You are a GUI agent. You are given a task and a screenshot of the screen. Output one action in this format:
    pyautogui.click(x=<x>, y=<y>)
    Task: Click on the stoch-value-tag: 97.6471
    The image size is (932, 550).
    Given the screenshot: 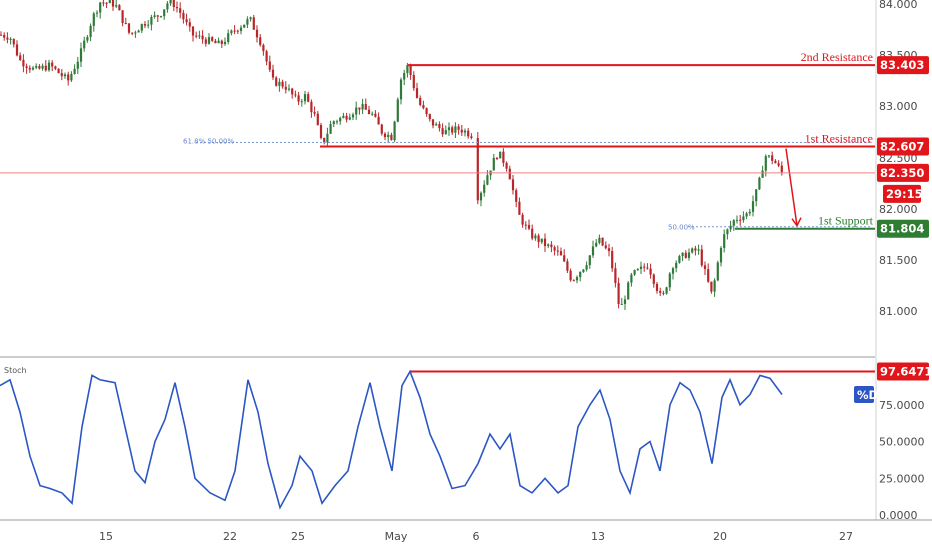 What is the action you would take?
    pyautogui.click(x=904, y=371)
    